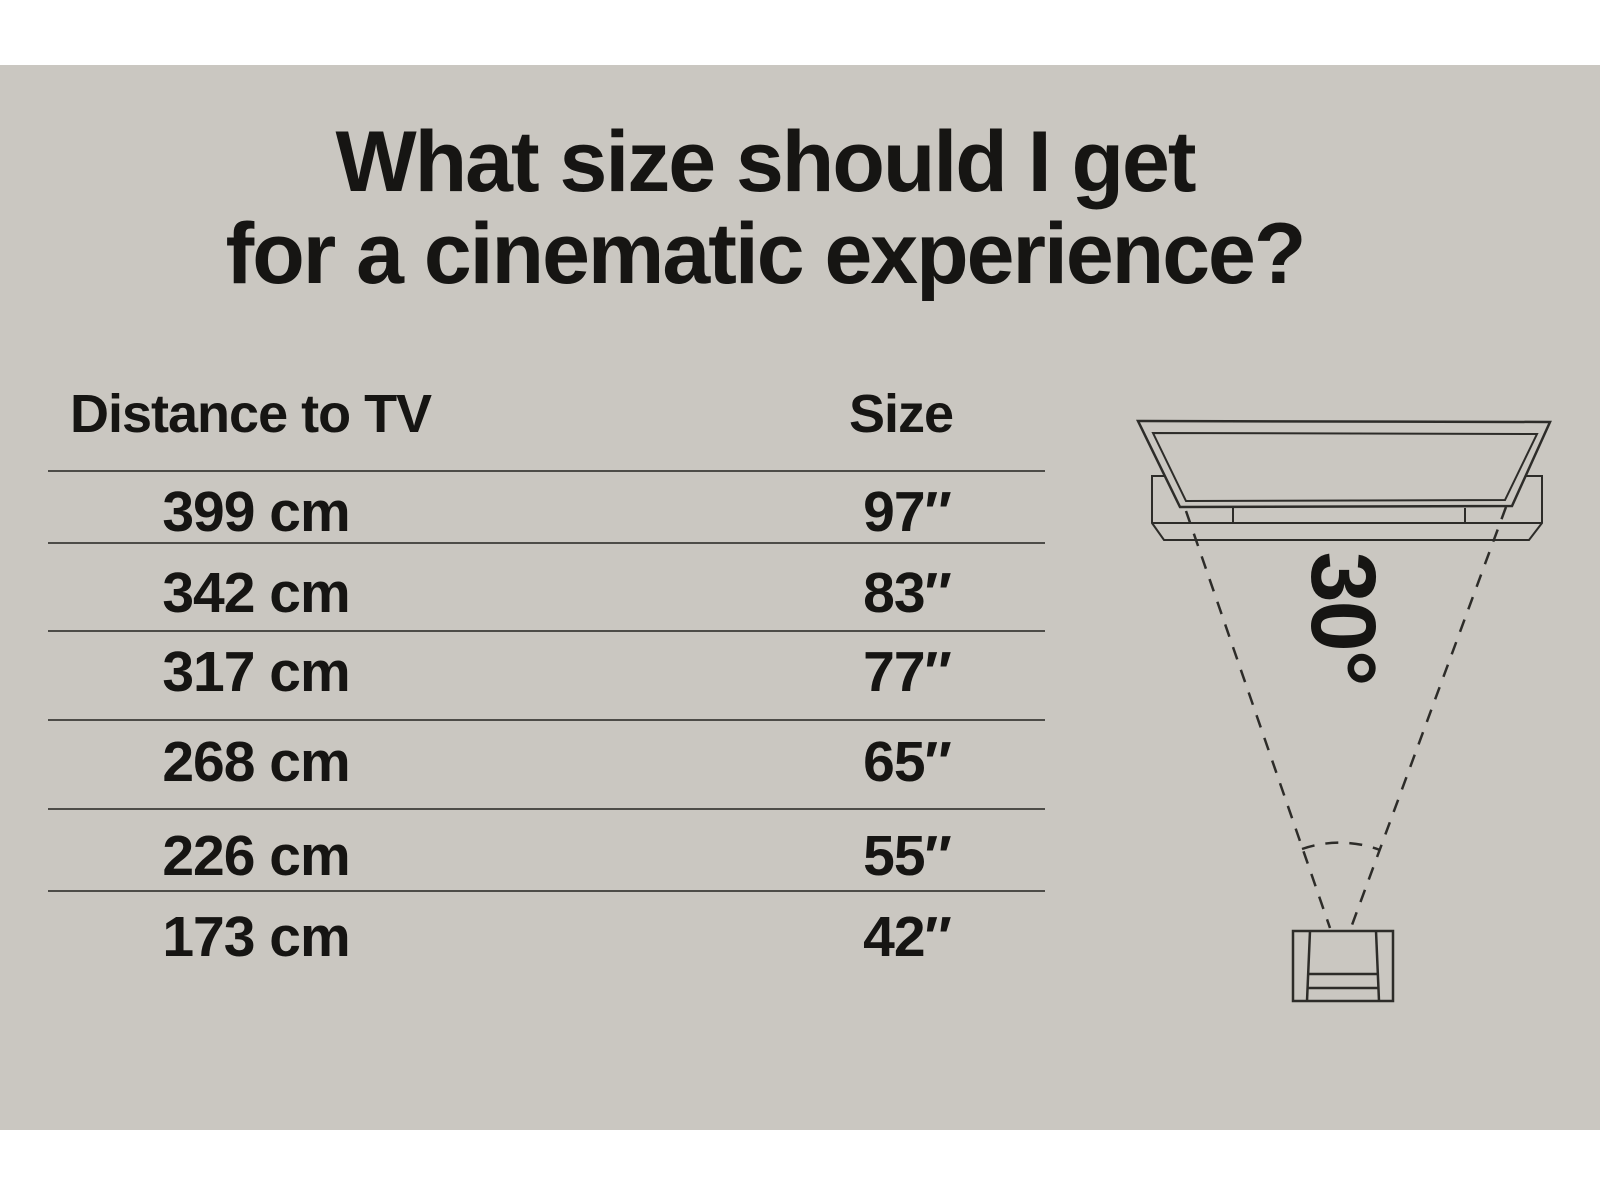 Image resolution: width=1600 pixels, height=1200 pixels. I want to click on distance-value: 317 cm, so click(256, 672).